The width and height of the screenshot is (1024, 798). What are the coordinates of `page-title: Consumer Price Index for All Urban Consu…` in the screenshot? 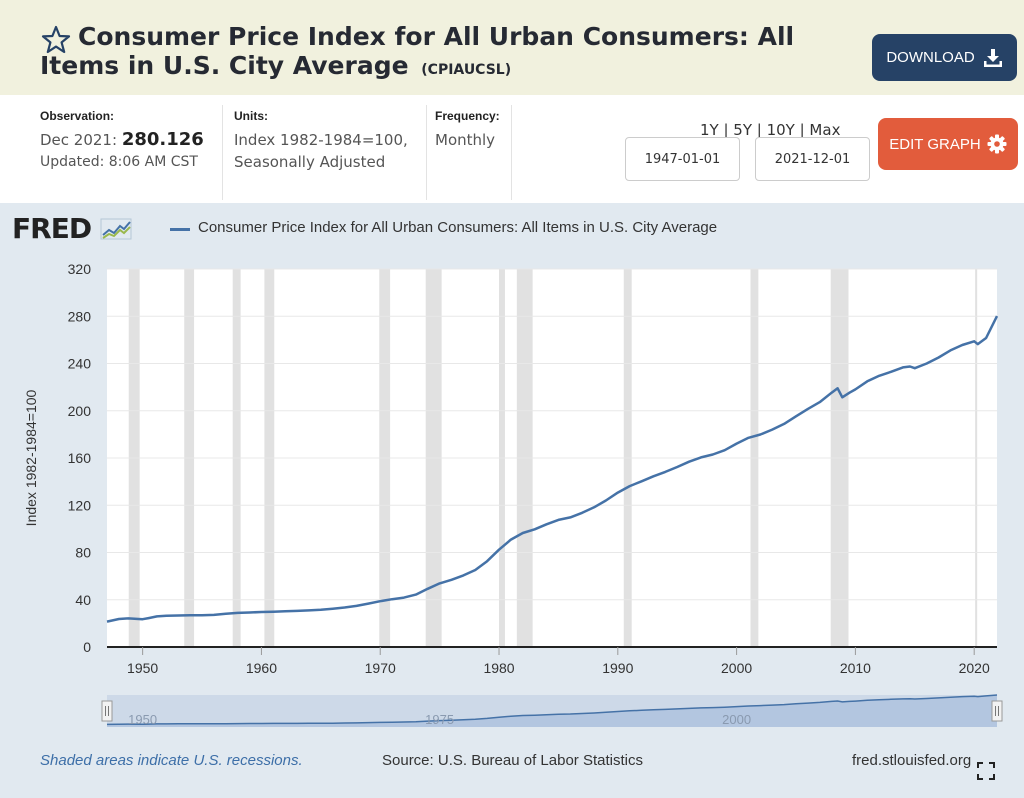 It's located at (417, 51).